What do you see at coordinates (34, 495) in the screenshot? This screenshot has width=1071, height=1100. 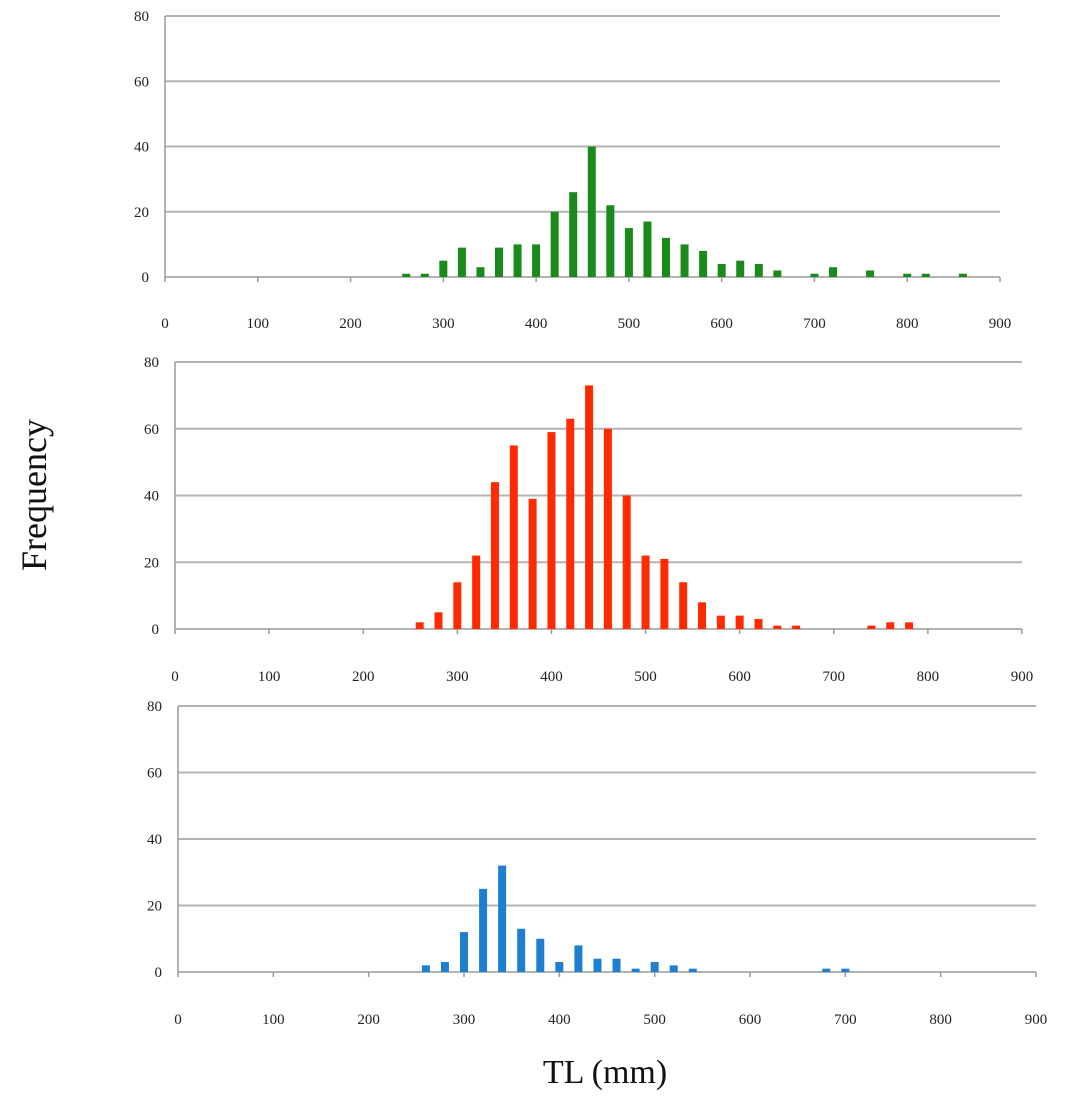 I see `y-axis-title: Frequency` at bounding box center [34, 495].